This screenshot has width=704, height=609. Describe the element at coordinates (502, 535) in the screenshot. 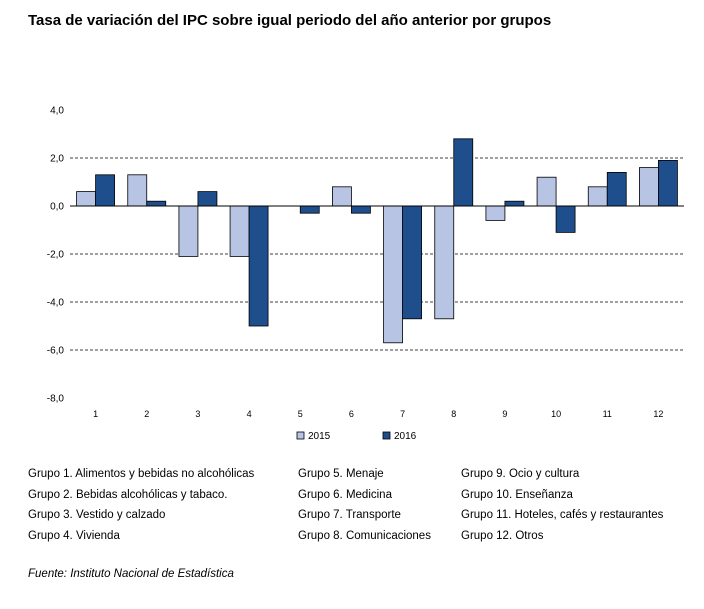

I see `group-key-item: Grupo 12. Otros` at that location.